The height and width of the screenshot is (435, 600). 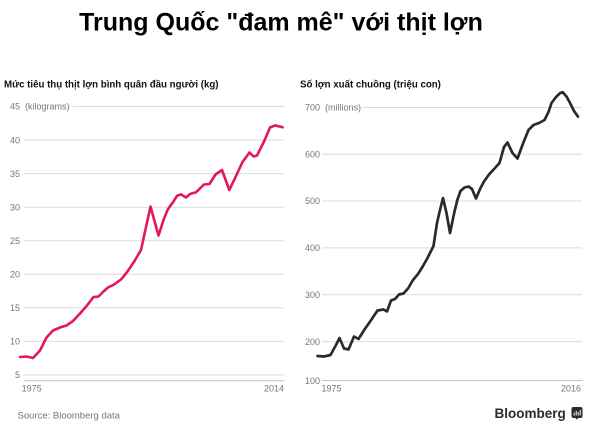 I want to click on svg-text: Số lợn xuất chuồng (triệu con), so click(x=370, y=84).